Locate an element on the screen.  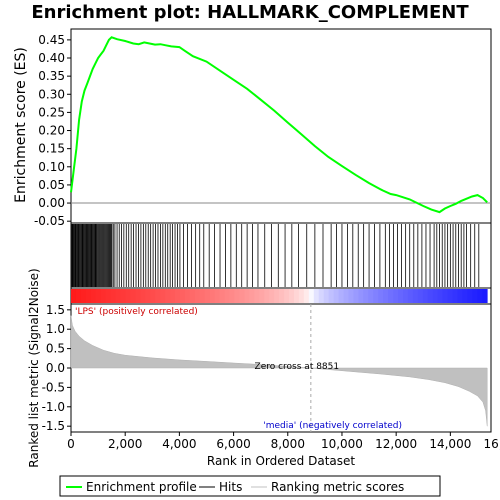
es-y-tick-label: 0.45 is located at coordinates (51, 40).